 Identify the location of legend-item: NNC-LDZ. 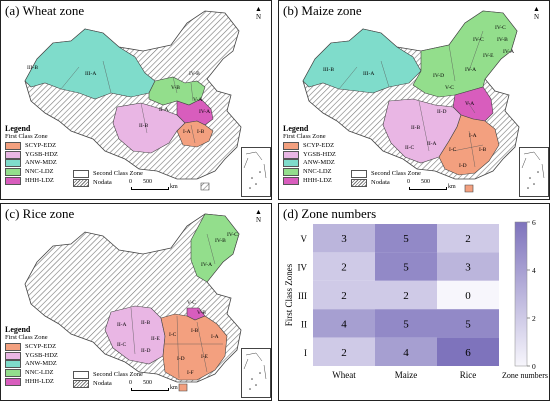
(309, 172).